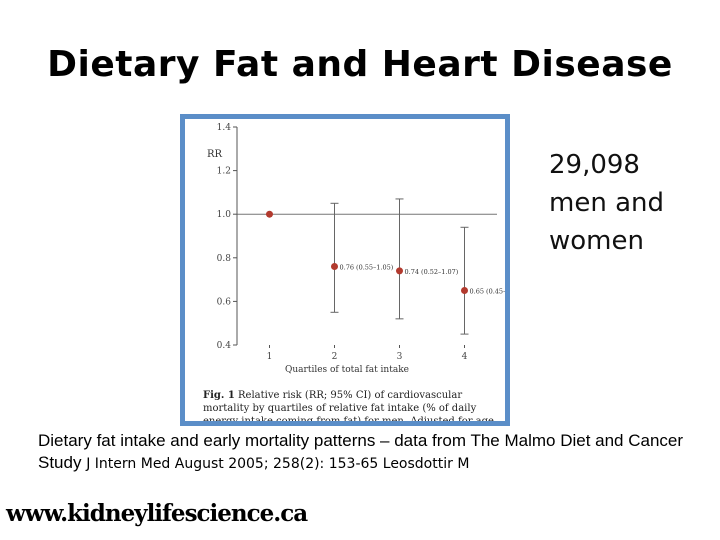 This screenshot has width=720, height=540. What do you see at coordinates (224, 128) in the screenshot?
I see `y-tick-label: 1.4` at bounding box center [224, 128].